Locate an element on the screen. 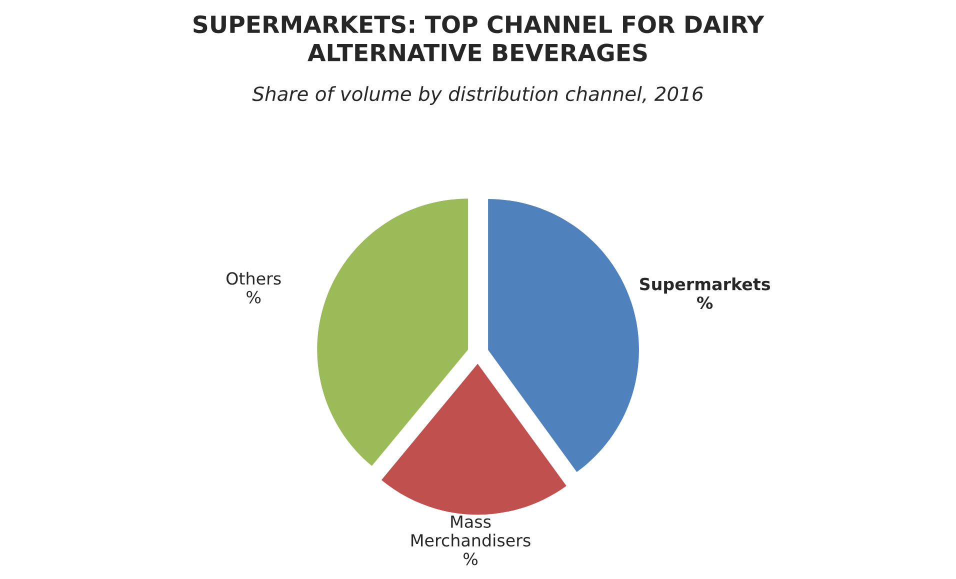 This screenshot has height=579, width=956. chart-title: SUPERMARKETS: TOP CHANNEL FOR DAIRY ALTERNATIVE BEVERAGES is located at coordinates (479, 38).